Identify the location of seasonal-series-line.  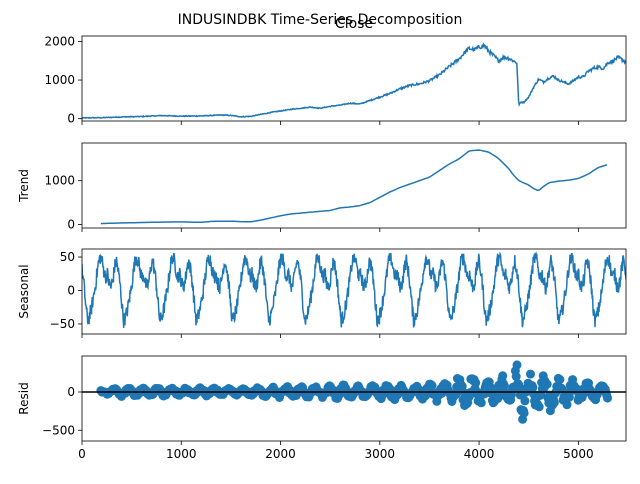
(354, 289).